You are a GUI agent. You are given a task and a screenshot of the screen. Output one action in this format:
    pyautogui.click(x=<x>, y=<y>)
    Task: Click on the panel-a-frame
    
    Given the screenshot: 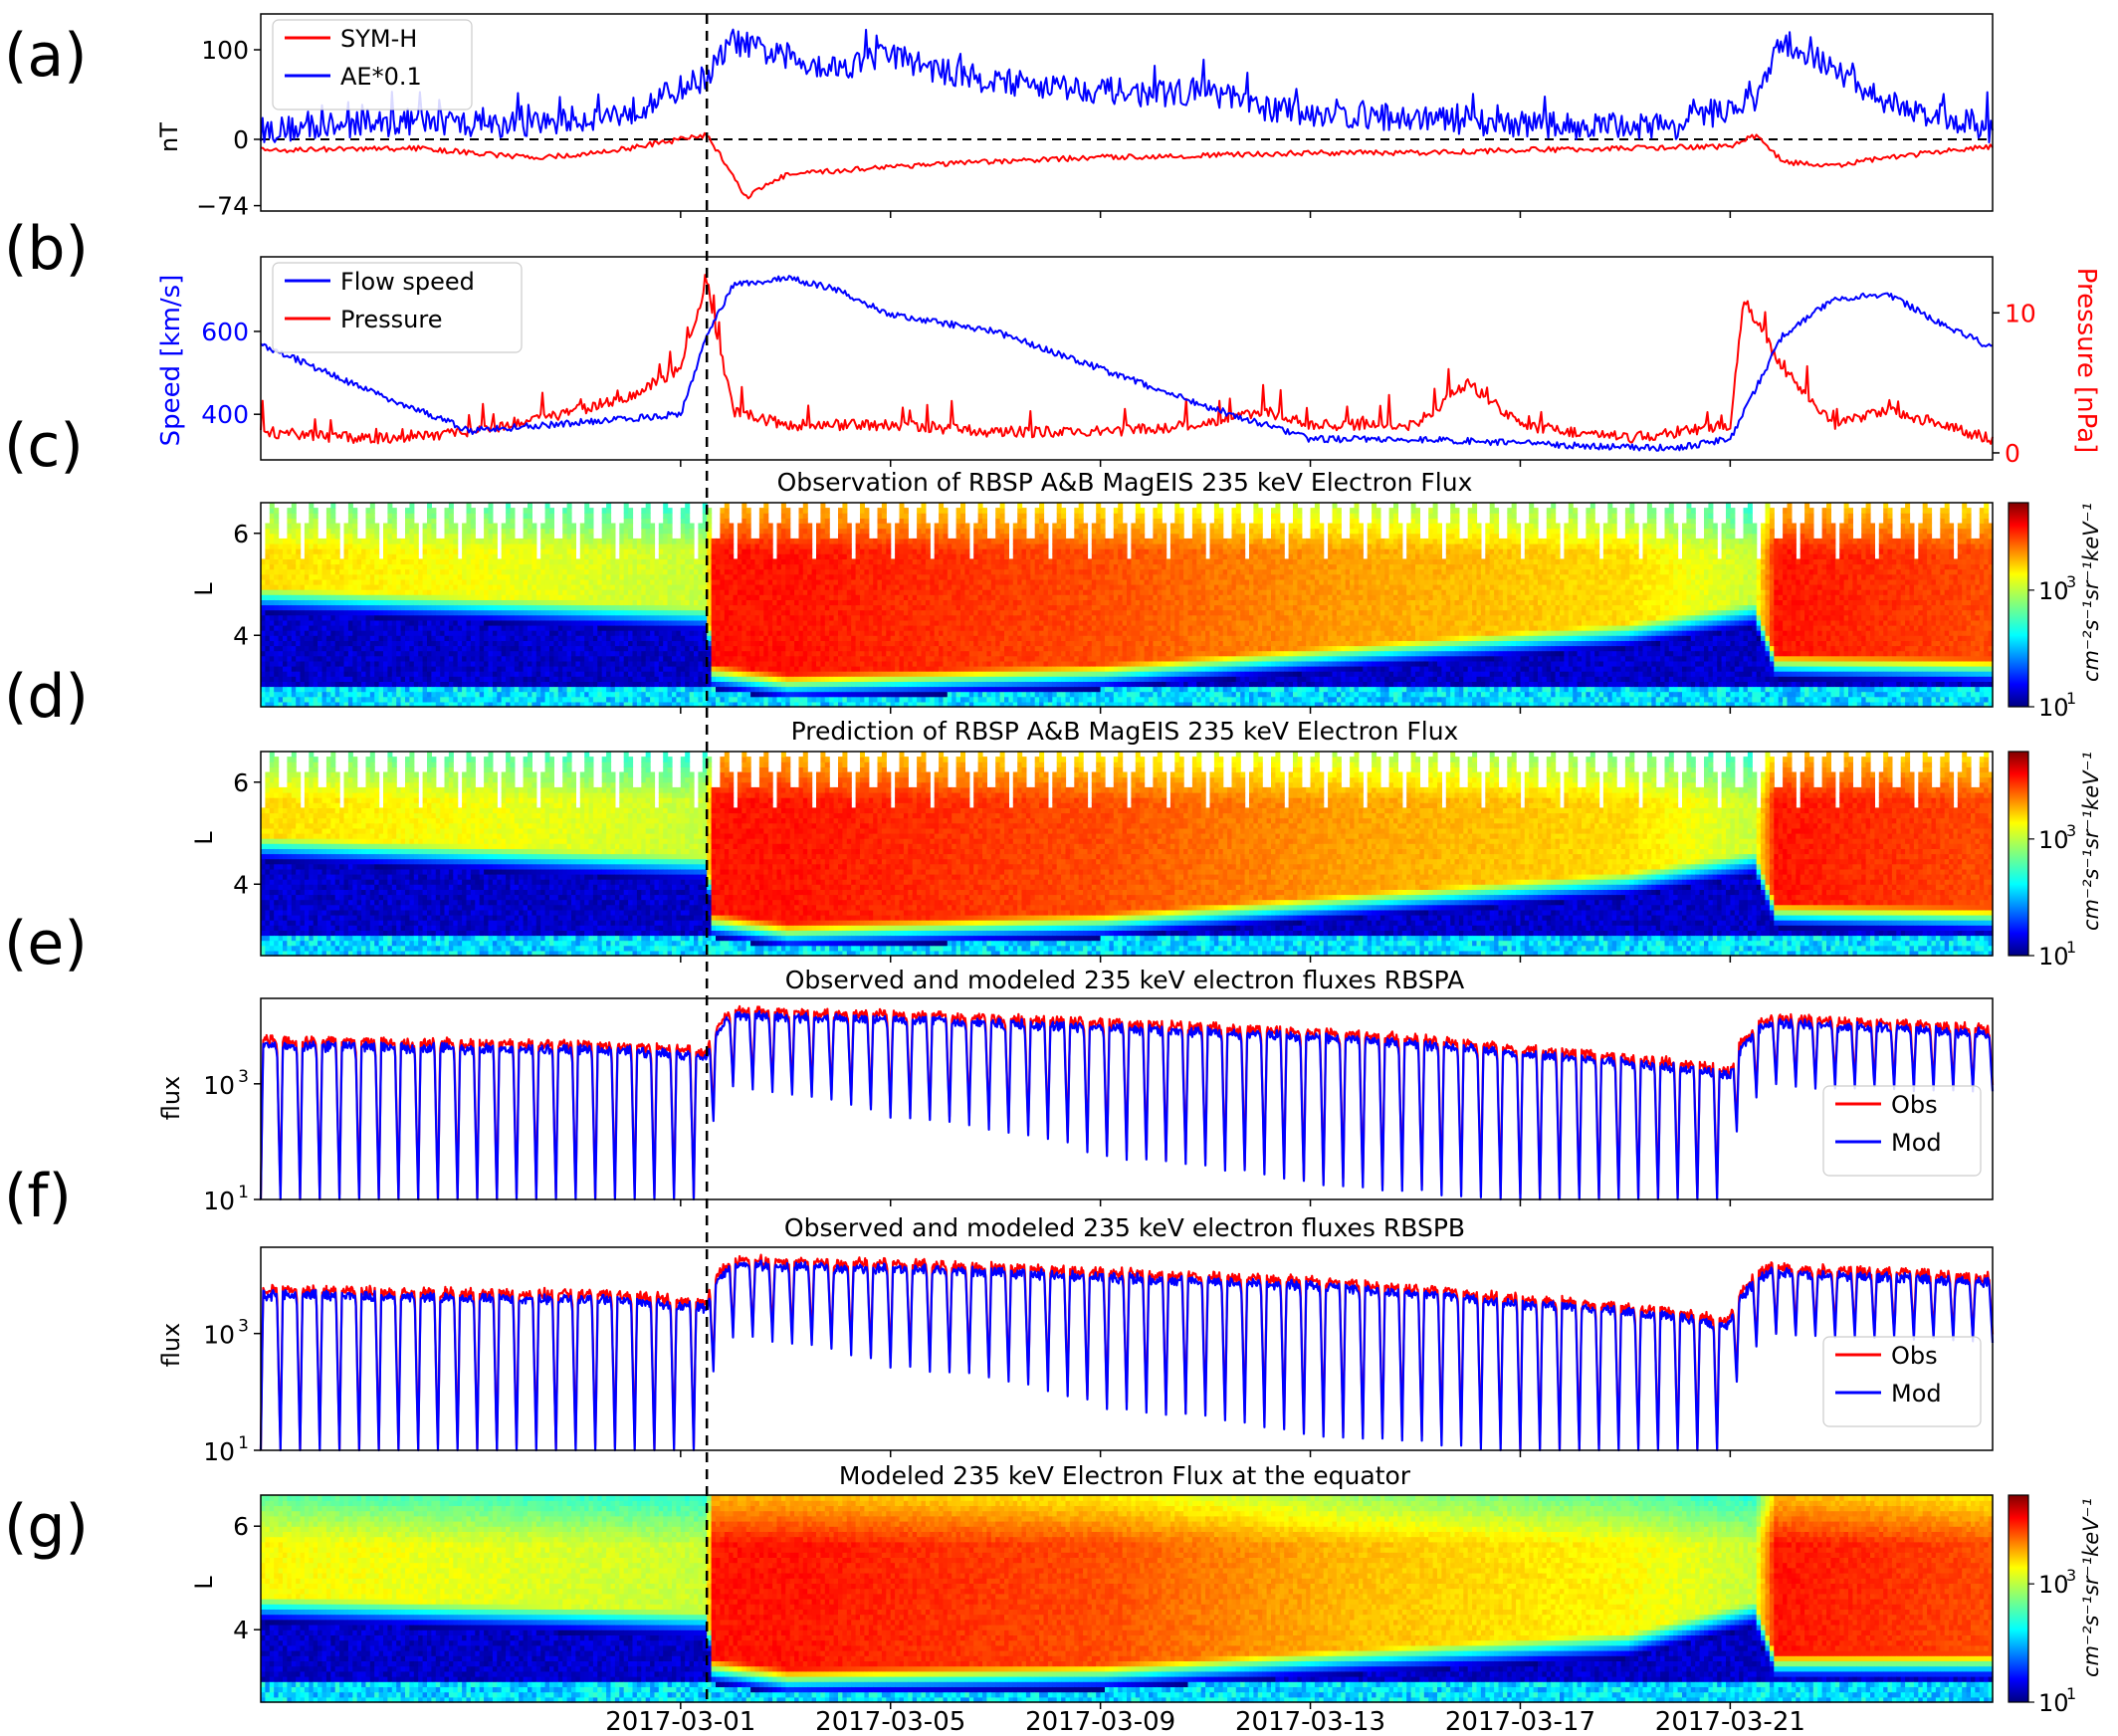 What is the action you would take?
    pyautogui.click(x=1127, y=113)
    